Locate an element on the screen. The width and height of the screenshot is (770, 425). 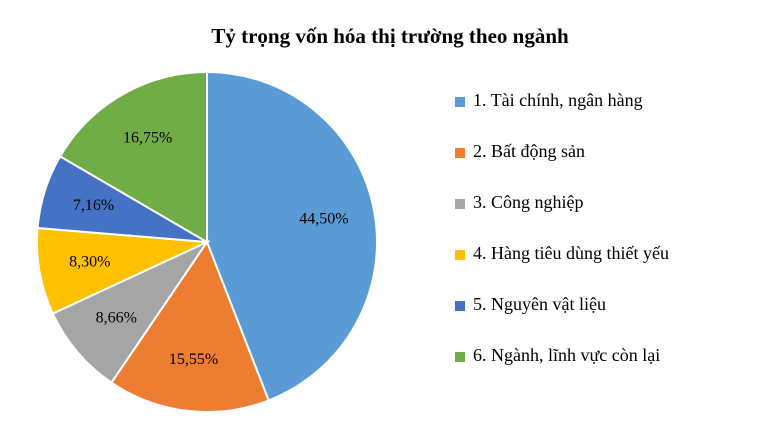
legend-label: 5. Nguyên vật liệu is located at coordinates (539, 304).